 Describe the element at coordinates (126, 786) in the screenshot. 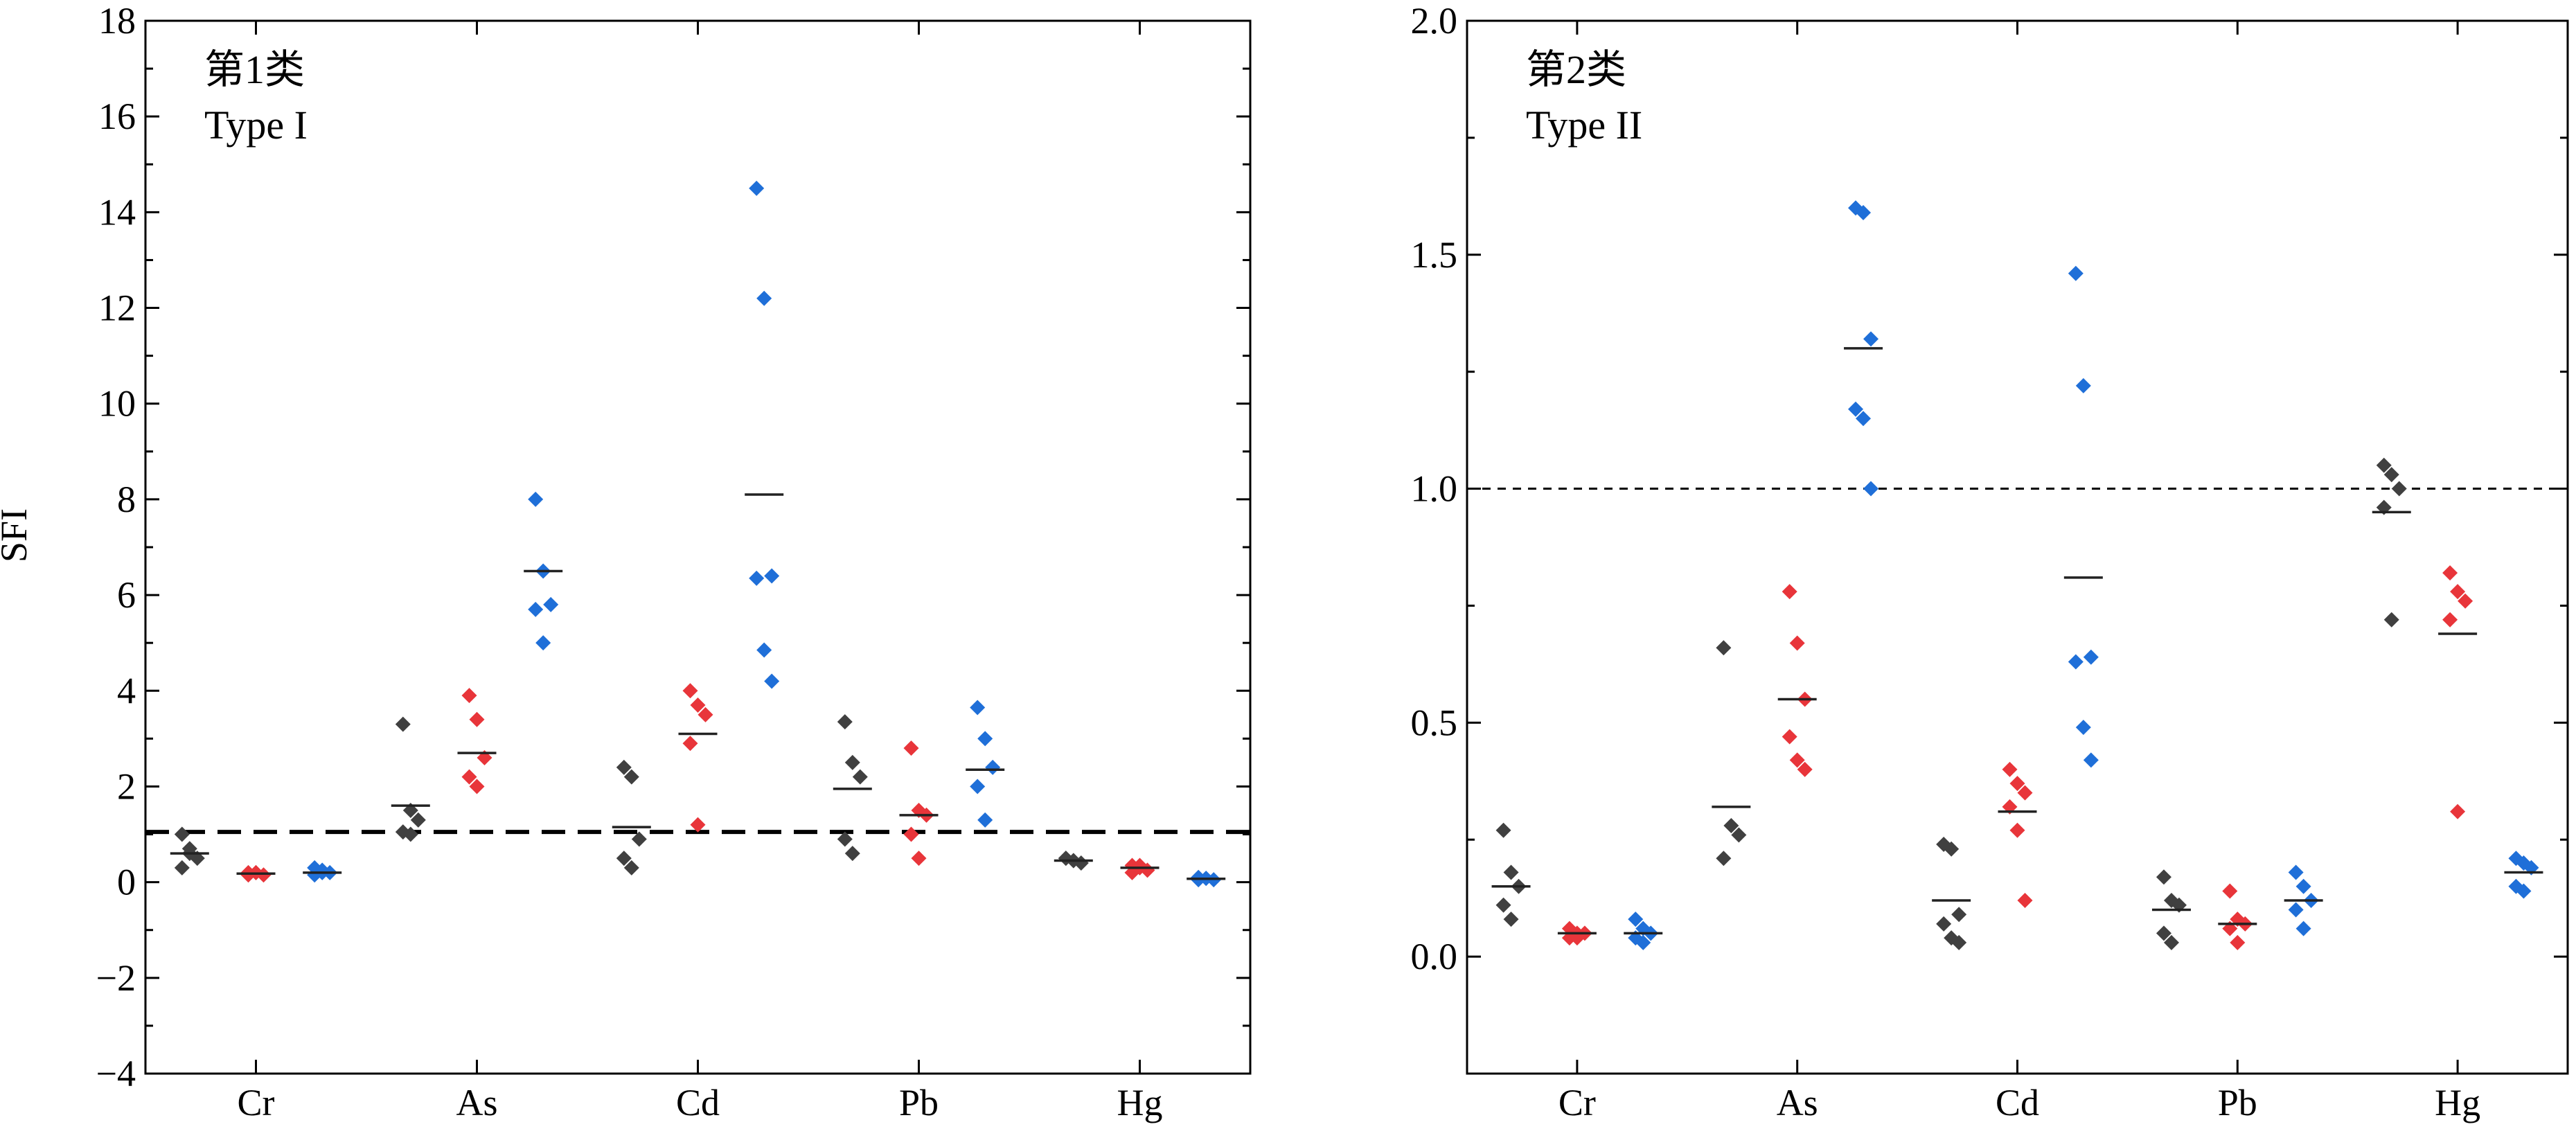

I see `y-tick-label: 2` at that location.